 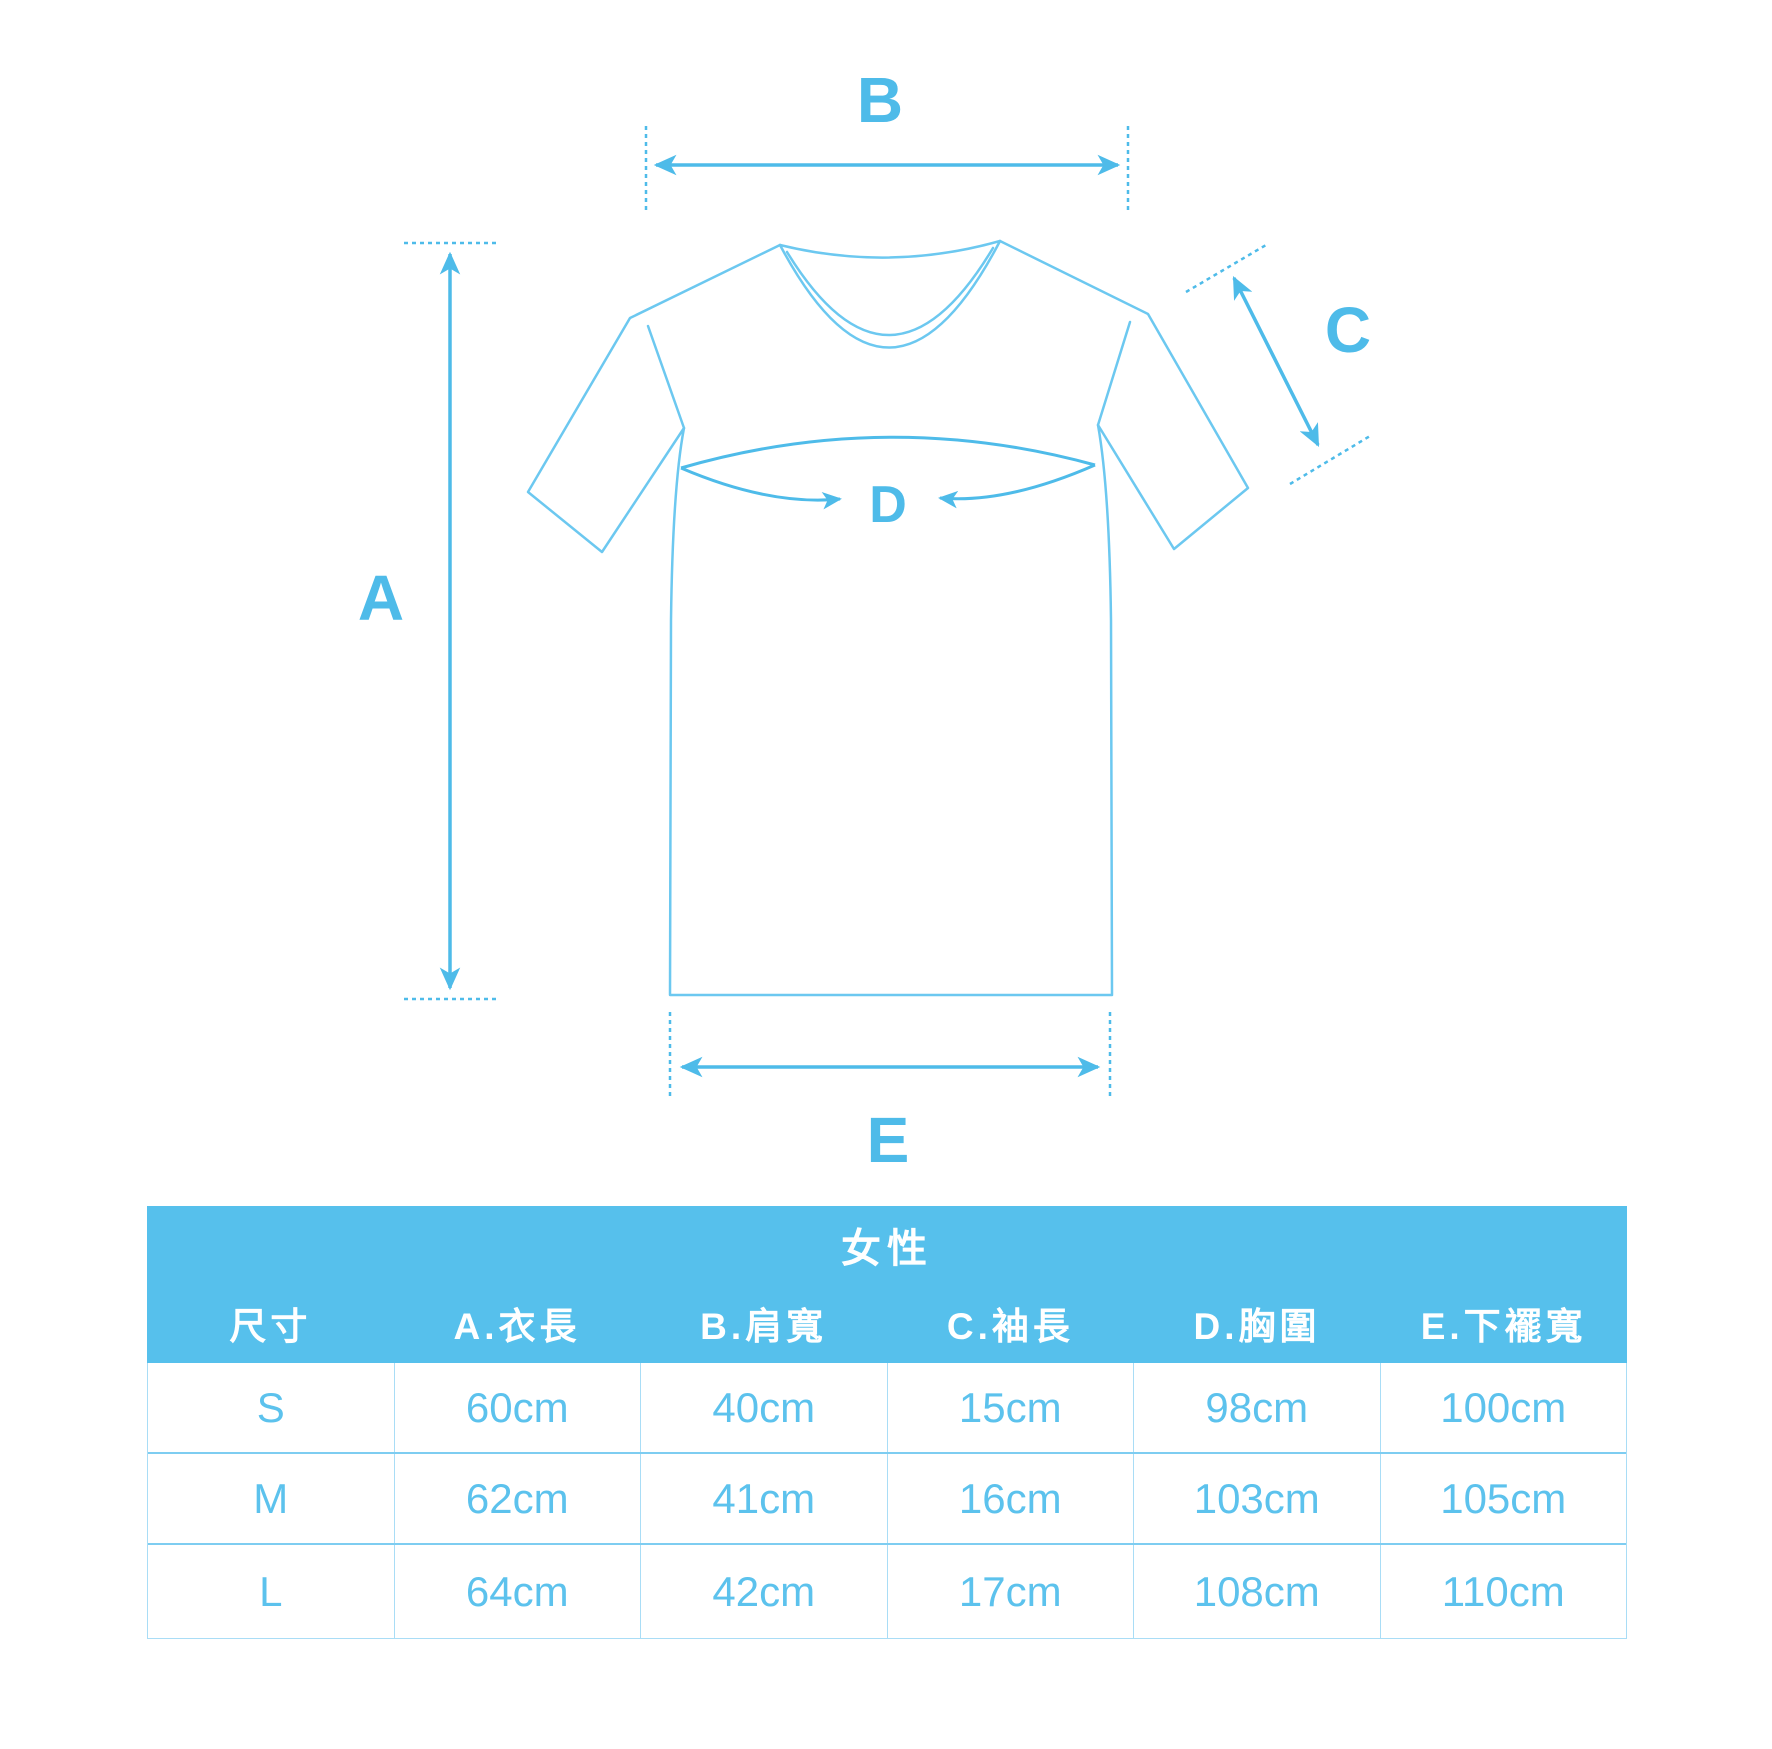 I want to click on table-row-m: M 62cm 41cm 16cm 103cm 105cm, so click(x=887, y=1499).